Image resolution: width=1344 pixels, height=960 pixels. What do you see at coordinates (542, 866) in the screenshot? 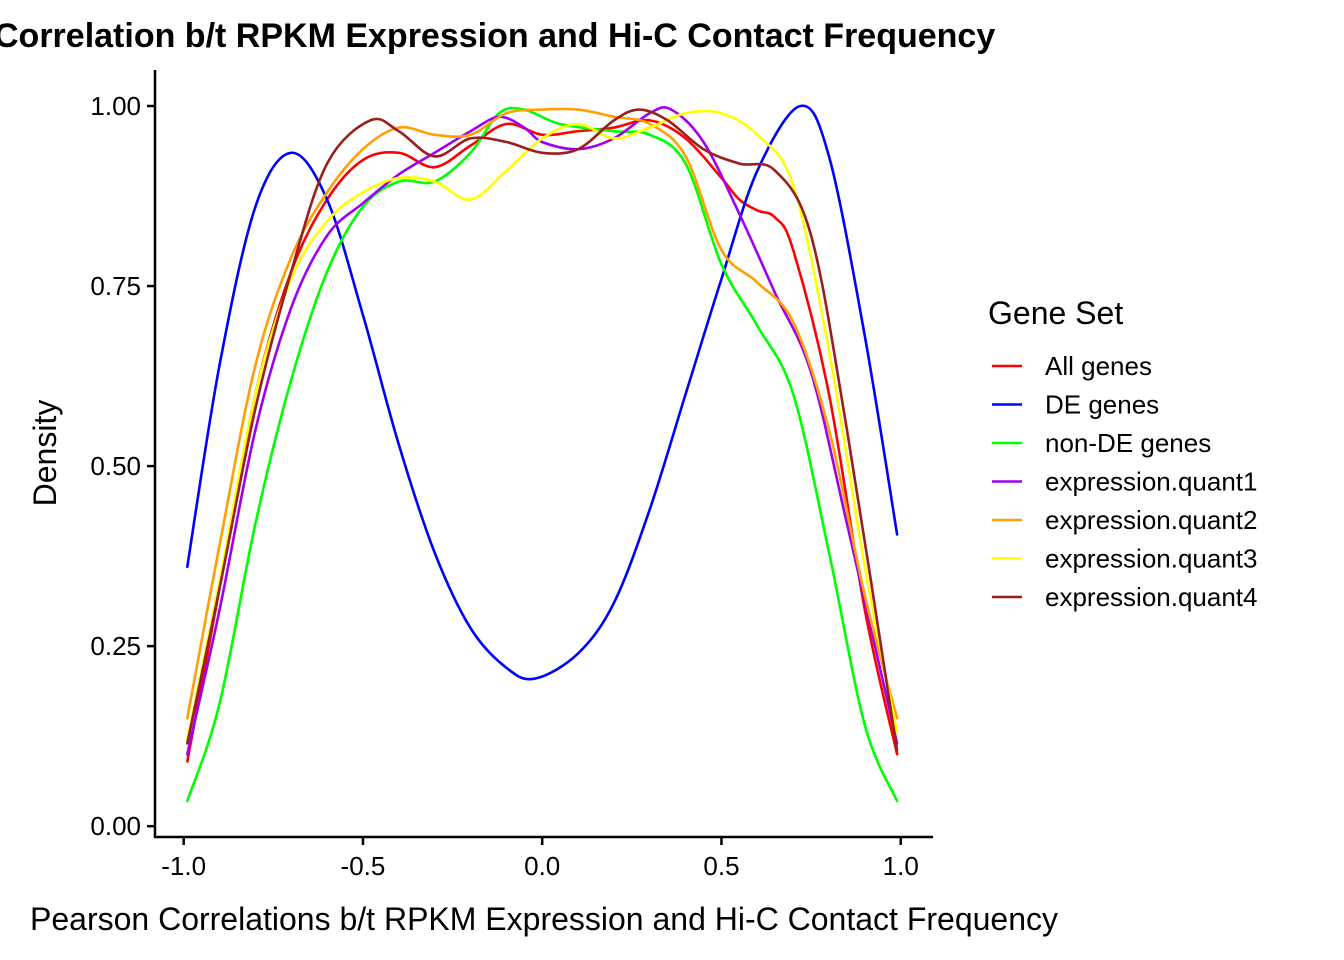
I see `x-tick-label: 0.0` at bounding box center [542, 866].